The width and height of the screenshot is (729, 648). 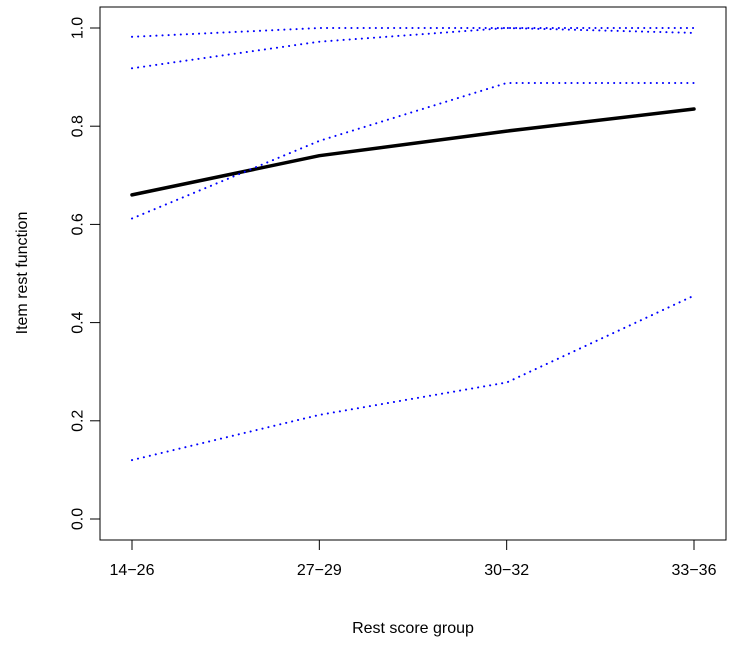 What do you see at coordinates (78, 126) in the screenshot?
I see `y-tick-label: 0.8` at bounding box center [78, 126].